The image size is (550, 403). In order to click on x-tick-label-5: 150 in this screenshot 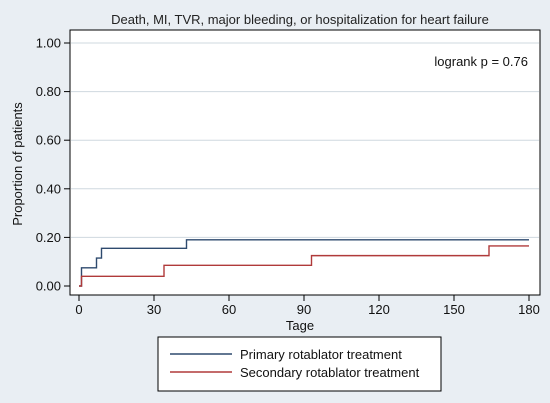, I will do `click(454, 309)`.